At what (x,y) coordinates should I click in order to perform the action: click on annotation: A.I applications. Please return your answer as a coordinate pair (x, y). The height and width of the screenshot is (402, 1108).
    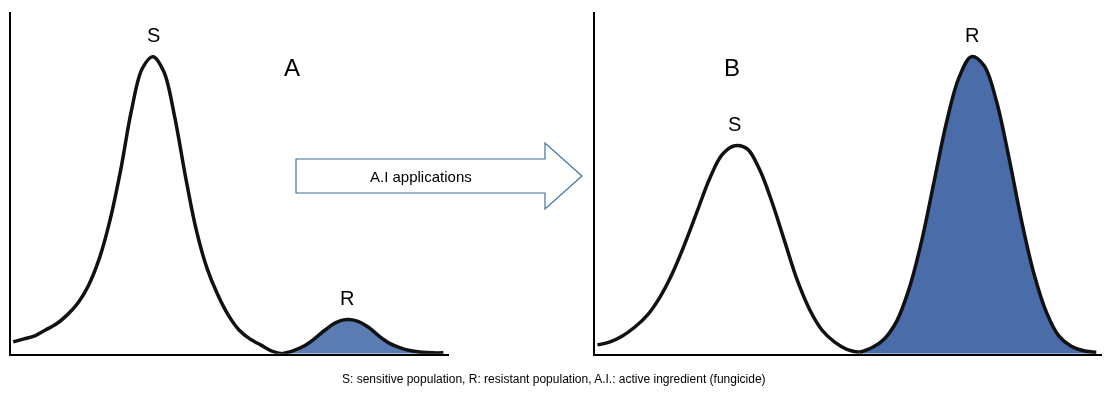
    Looking at the image, I should click on (421, 176).